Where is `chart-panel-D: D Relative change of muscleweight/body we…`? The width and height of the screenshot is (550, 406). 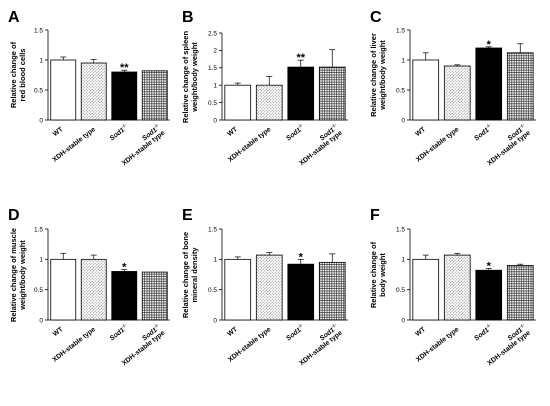
chart-panel-D: D Relative change of muscleweight/body we… is located at coordinates (89, 287).